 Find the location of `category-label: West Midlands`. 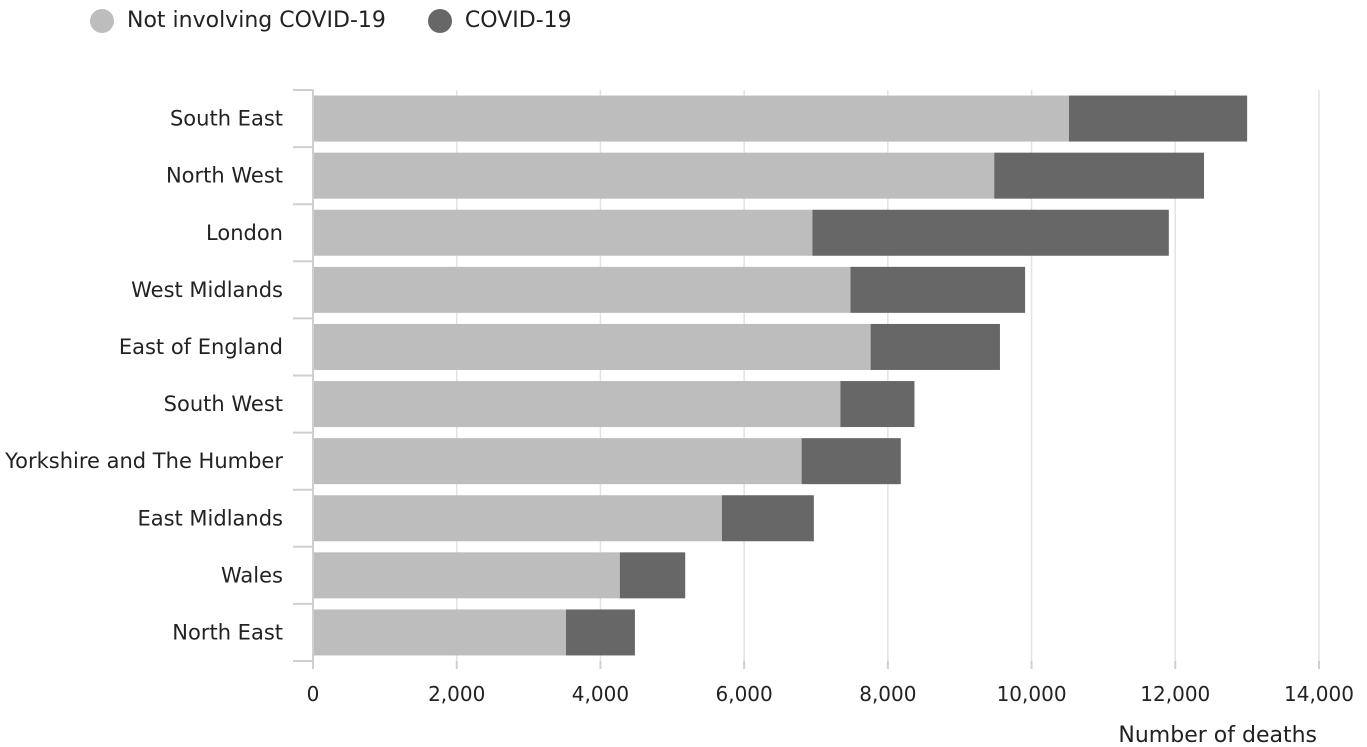

category-label: West Midlands is located at coordinates (207, 290).